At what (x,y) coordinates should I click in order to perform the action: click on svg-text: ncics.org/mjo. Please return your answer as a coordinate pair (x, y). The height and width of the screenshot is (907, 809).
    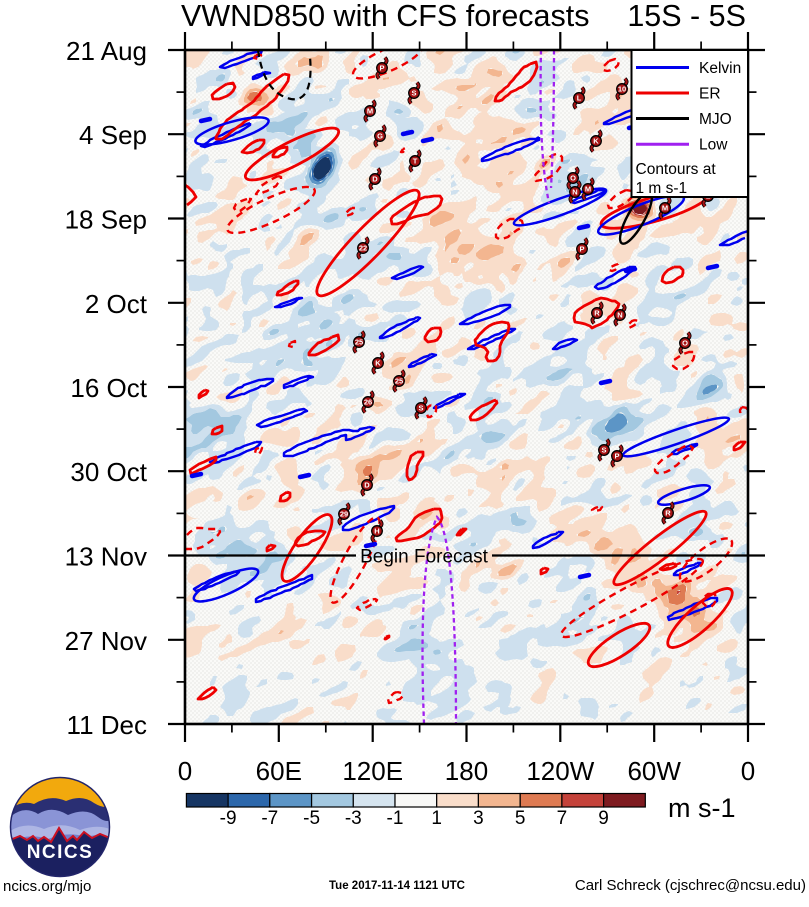
    Looking at the image, I should click on (47, 886).